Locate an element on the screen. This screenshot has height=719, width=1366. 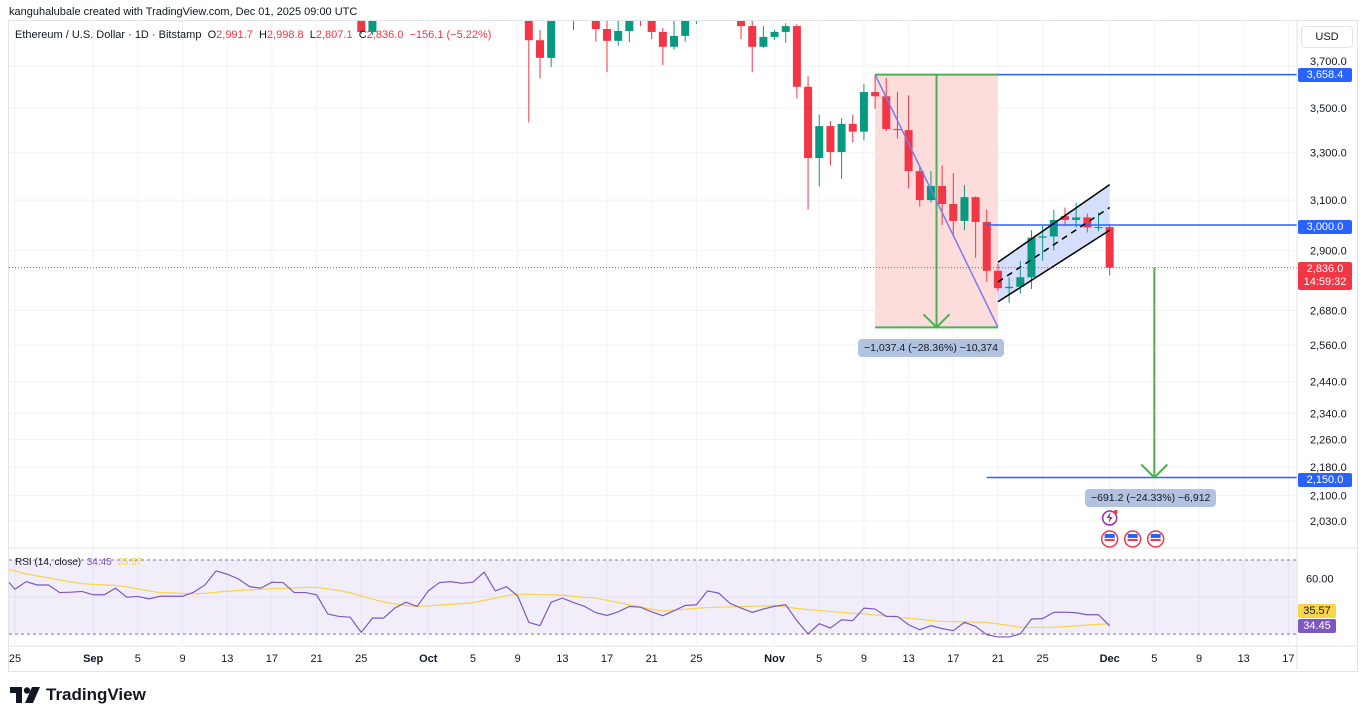
rsi-value: 34.45 is located at coordinates (99, 562).